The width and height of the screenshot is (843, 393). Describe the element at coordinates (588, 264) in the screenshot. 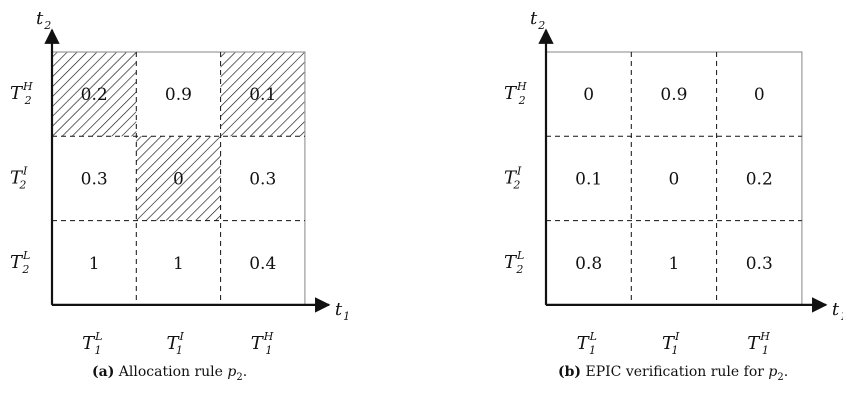

I see `cell-value: 0.8` at that location.